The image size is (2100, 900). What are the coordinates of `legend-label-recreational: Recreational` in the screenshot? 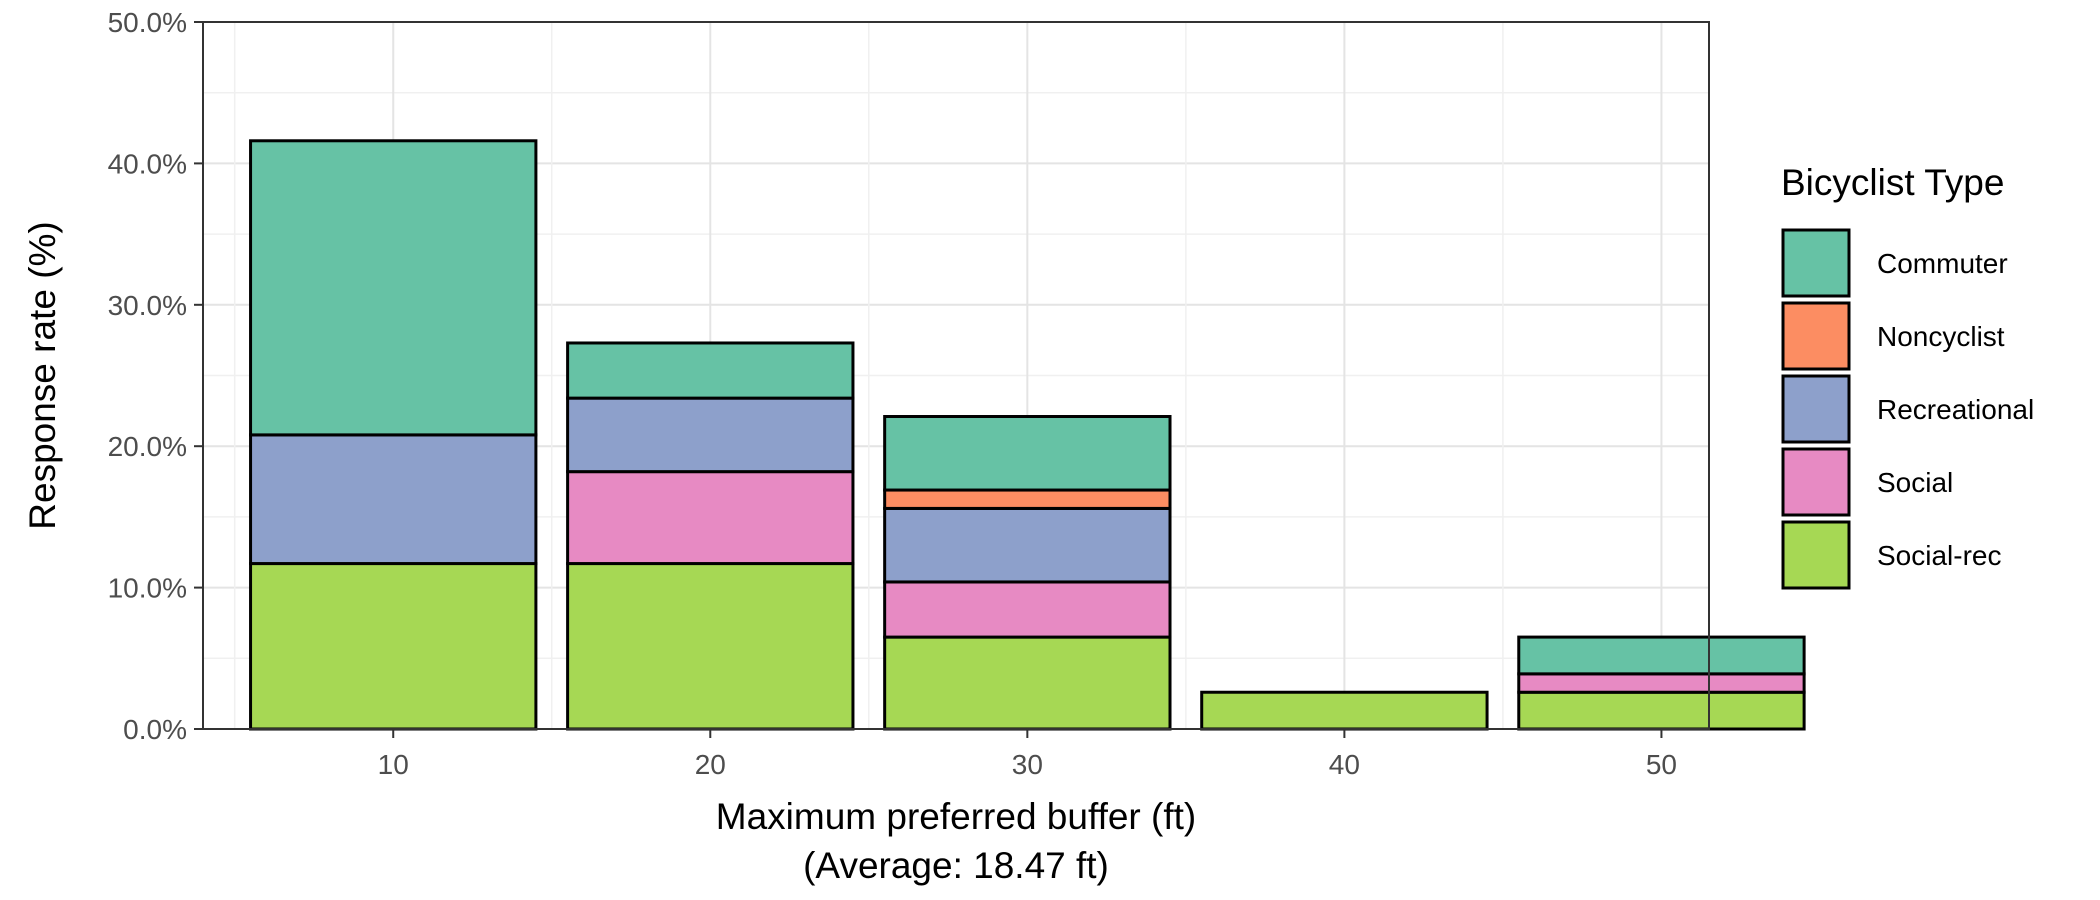 It's located at (1955, 409).